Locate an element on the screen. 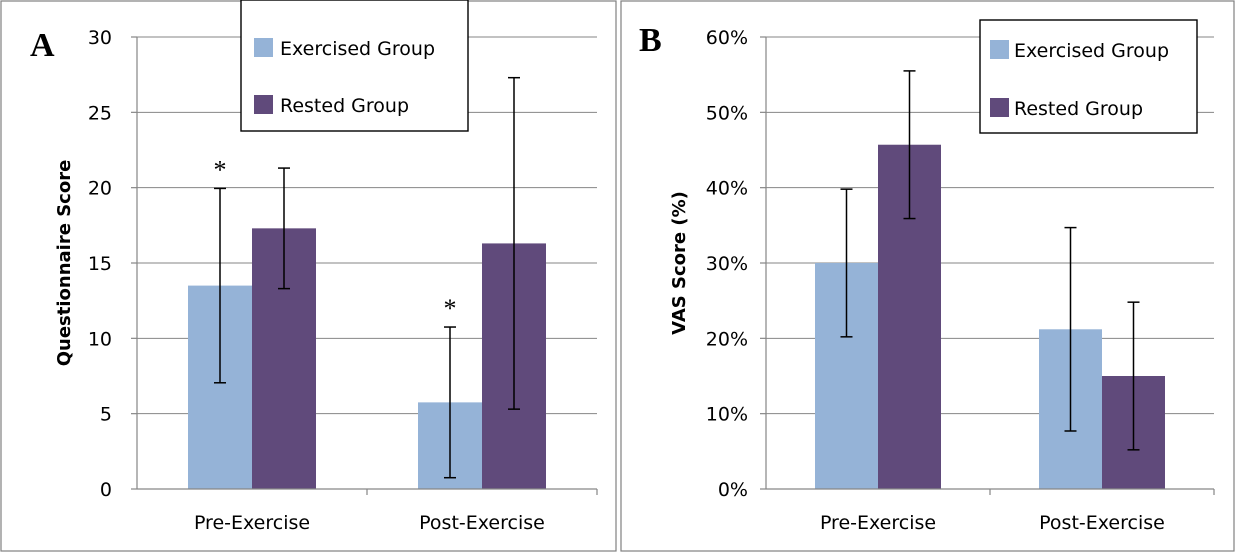 This screenshot has width=1235, height=552. panel-a-annotations: ** is located at coordinates (335, 239).